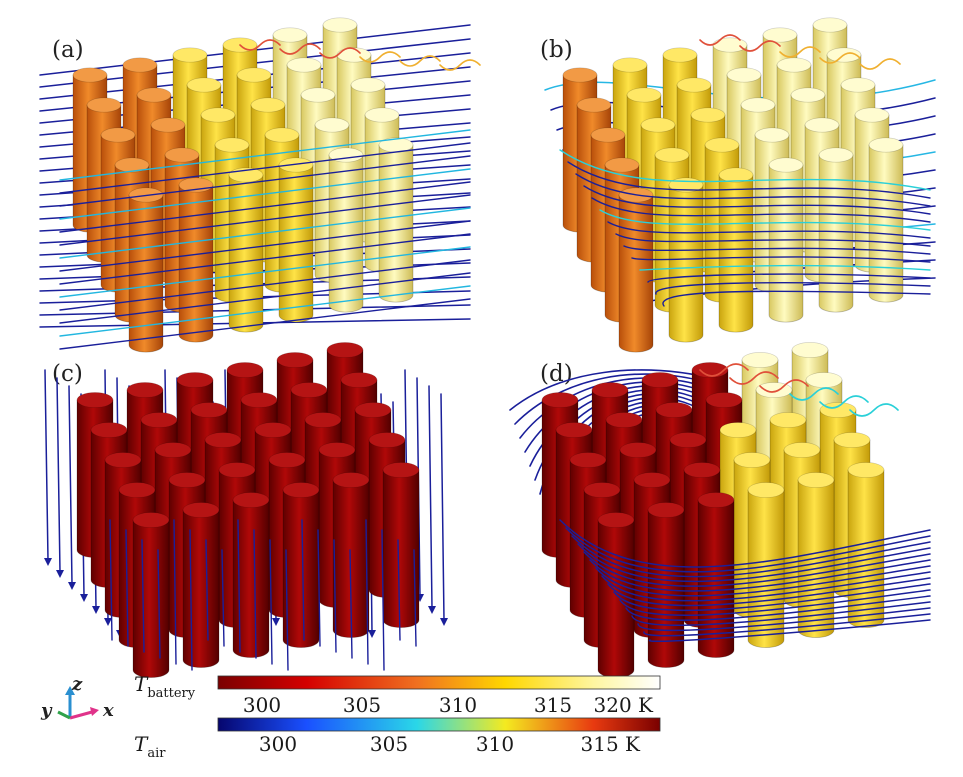 This screenshot has width=963, height=777. I want to click on colorbar-air-symbol: T, so click(141, 744).